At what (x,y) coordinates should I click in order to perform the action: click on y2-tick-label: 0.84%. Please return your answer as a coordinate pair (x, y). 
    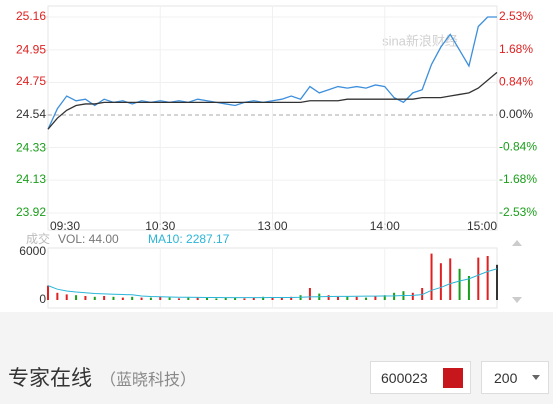
    Looking at the image, I should click on (516, 82).